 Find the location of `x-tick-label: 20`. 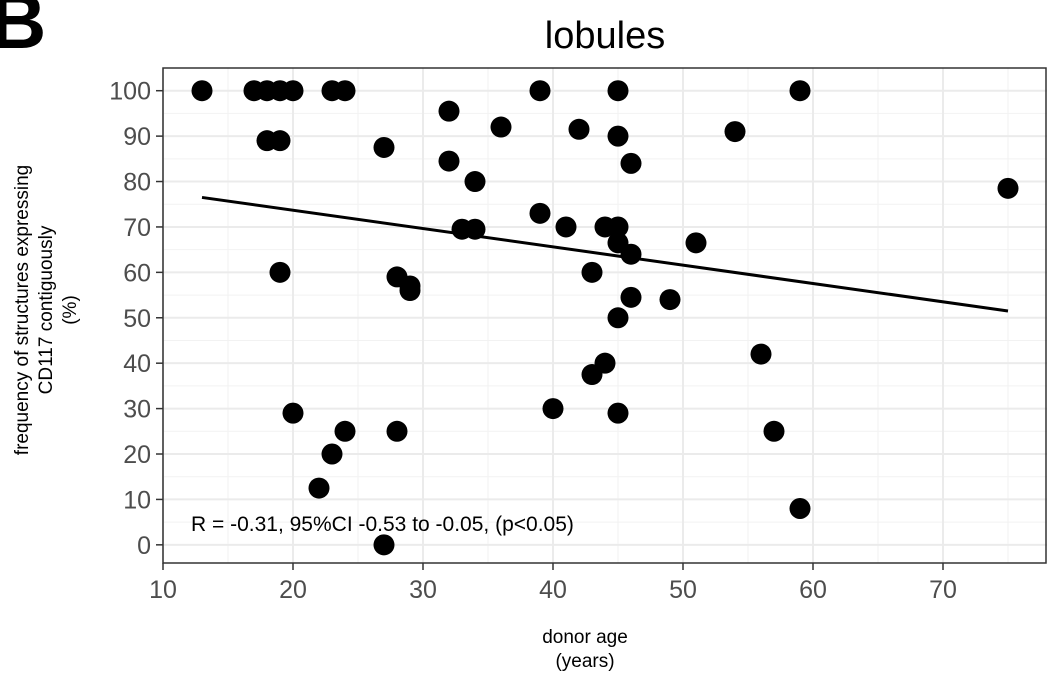

x-tick-label: 20 is located at coordinates (293, 590).